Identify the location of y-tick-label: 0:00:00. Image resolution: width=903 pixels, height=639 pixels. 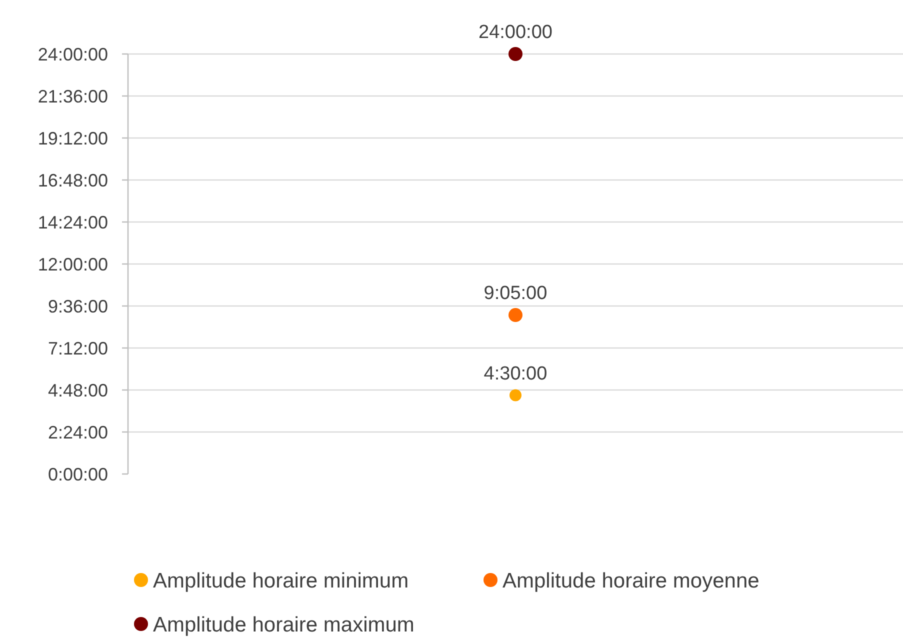
(78, 474).